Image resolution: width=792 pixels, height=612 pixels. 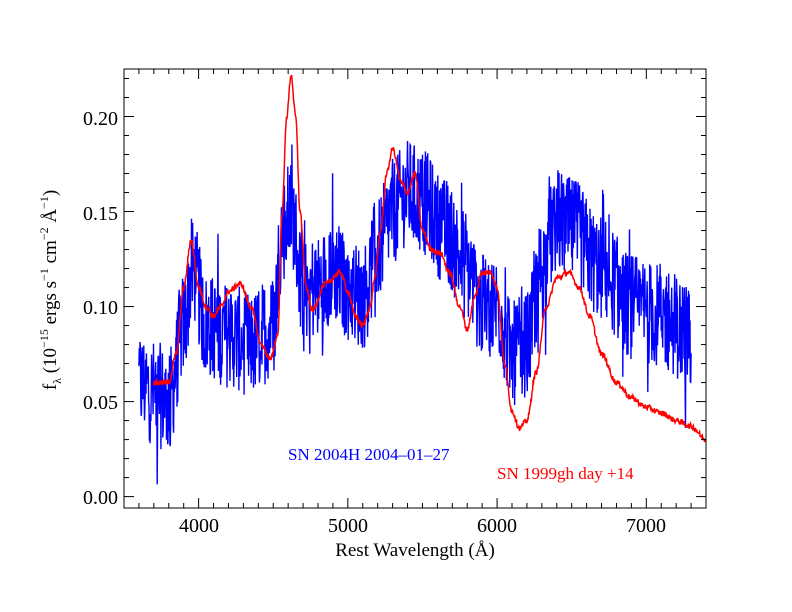 I want to click on legend-sn2004h: SN 2004H 2004–01–27, so click(x=369, y=454).